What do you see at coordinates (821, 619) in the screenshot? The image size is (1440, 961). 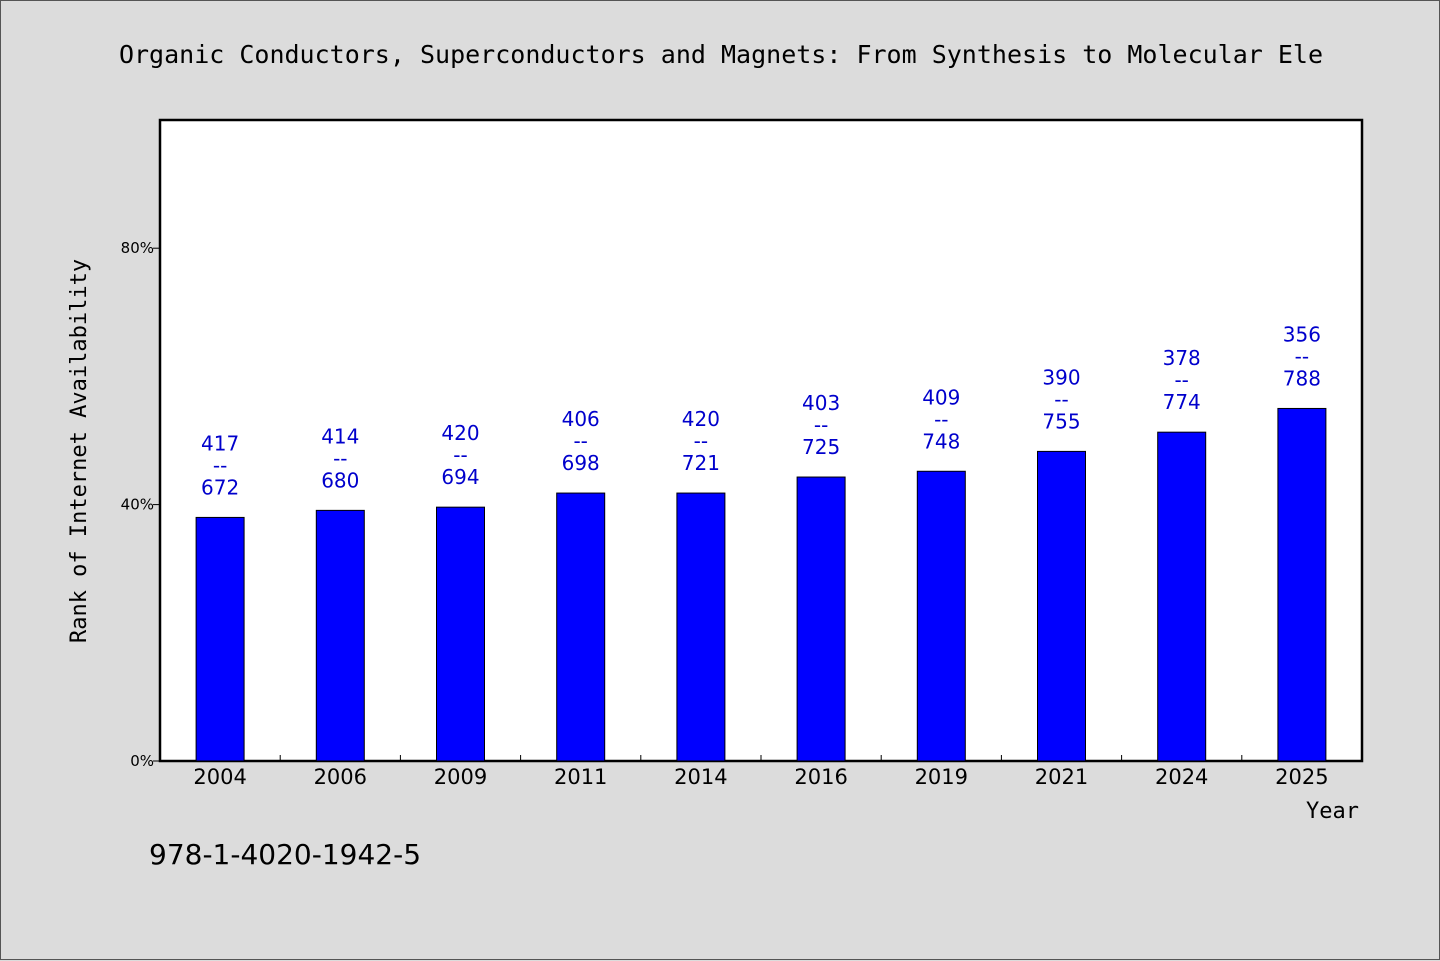 I see `bar-2016` at bounding box center [821, 619].